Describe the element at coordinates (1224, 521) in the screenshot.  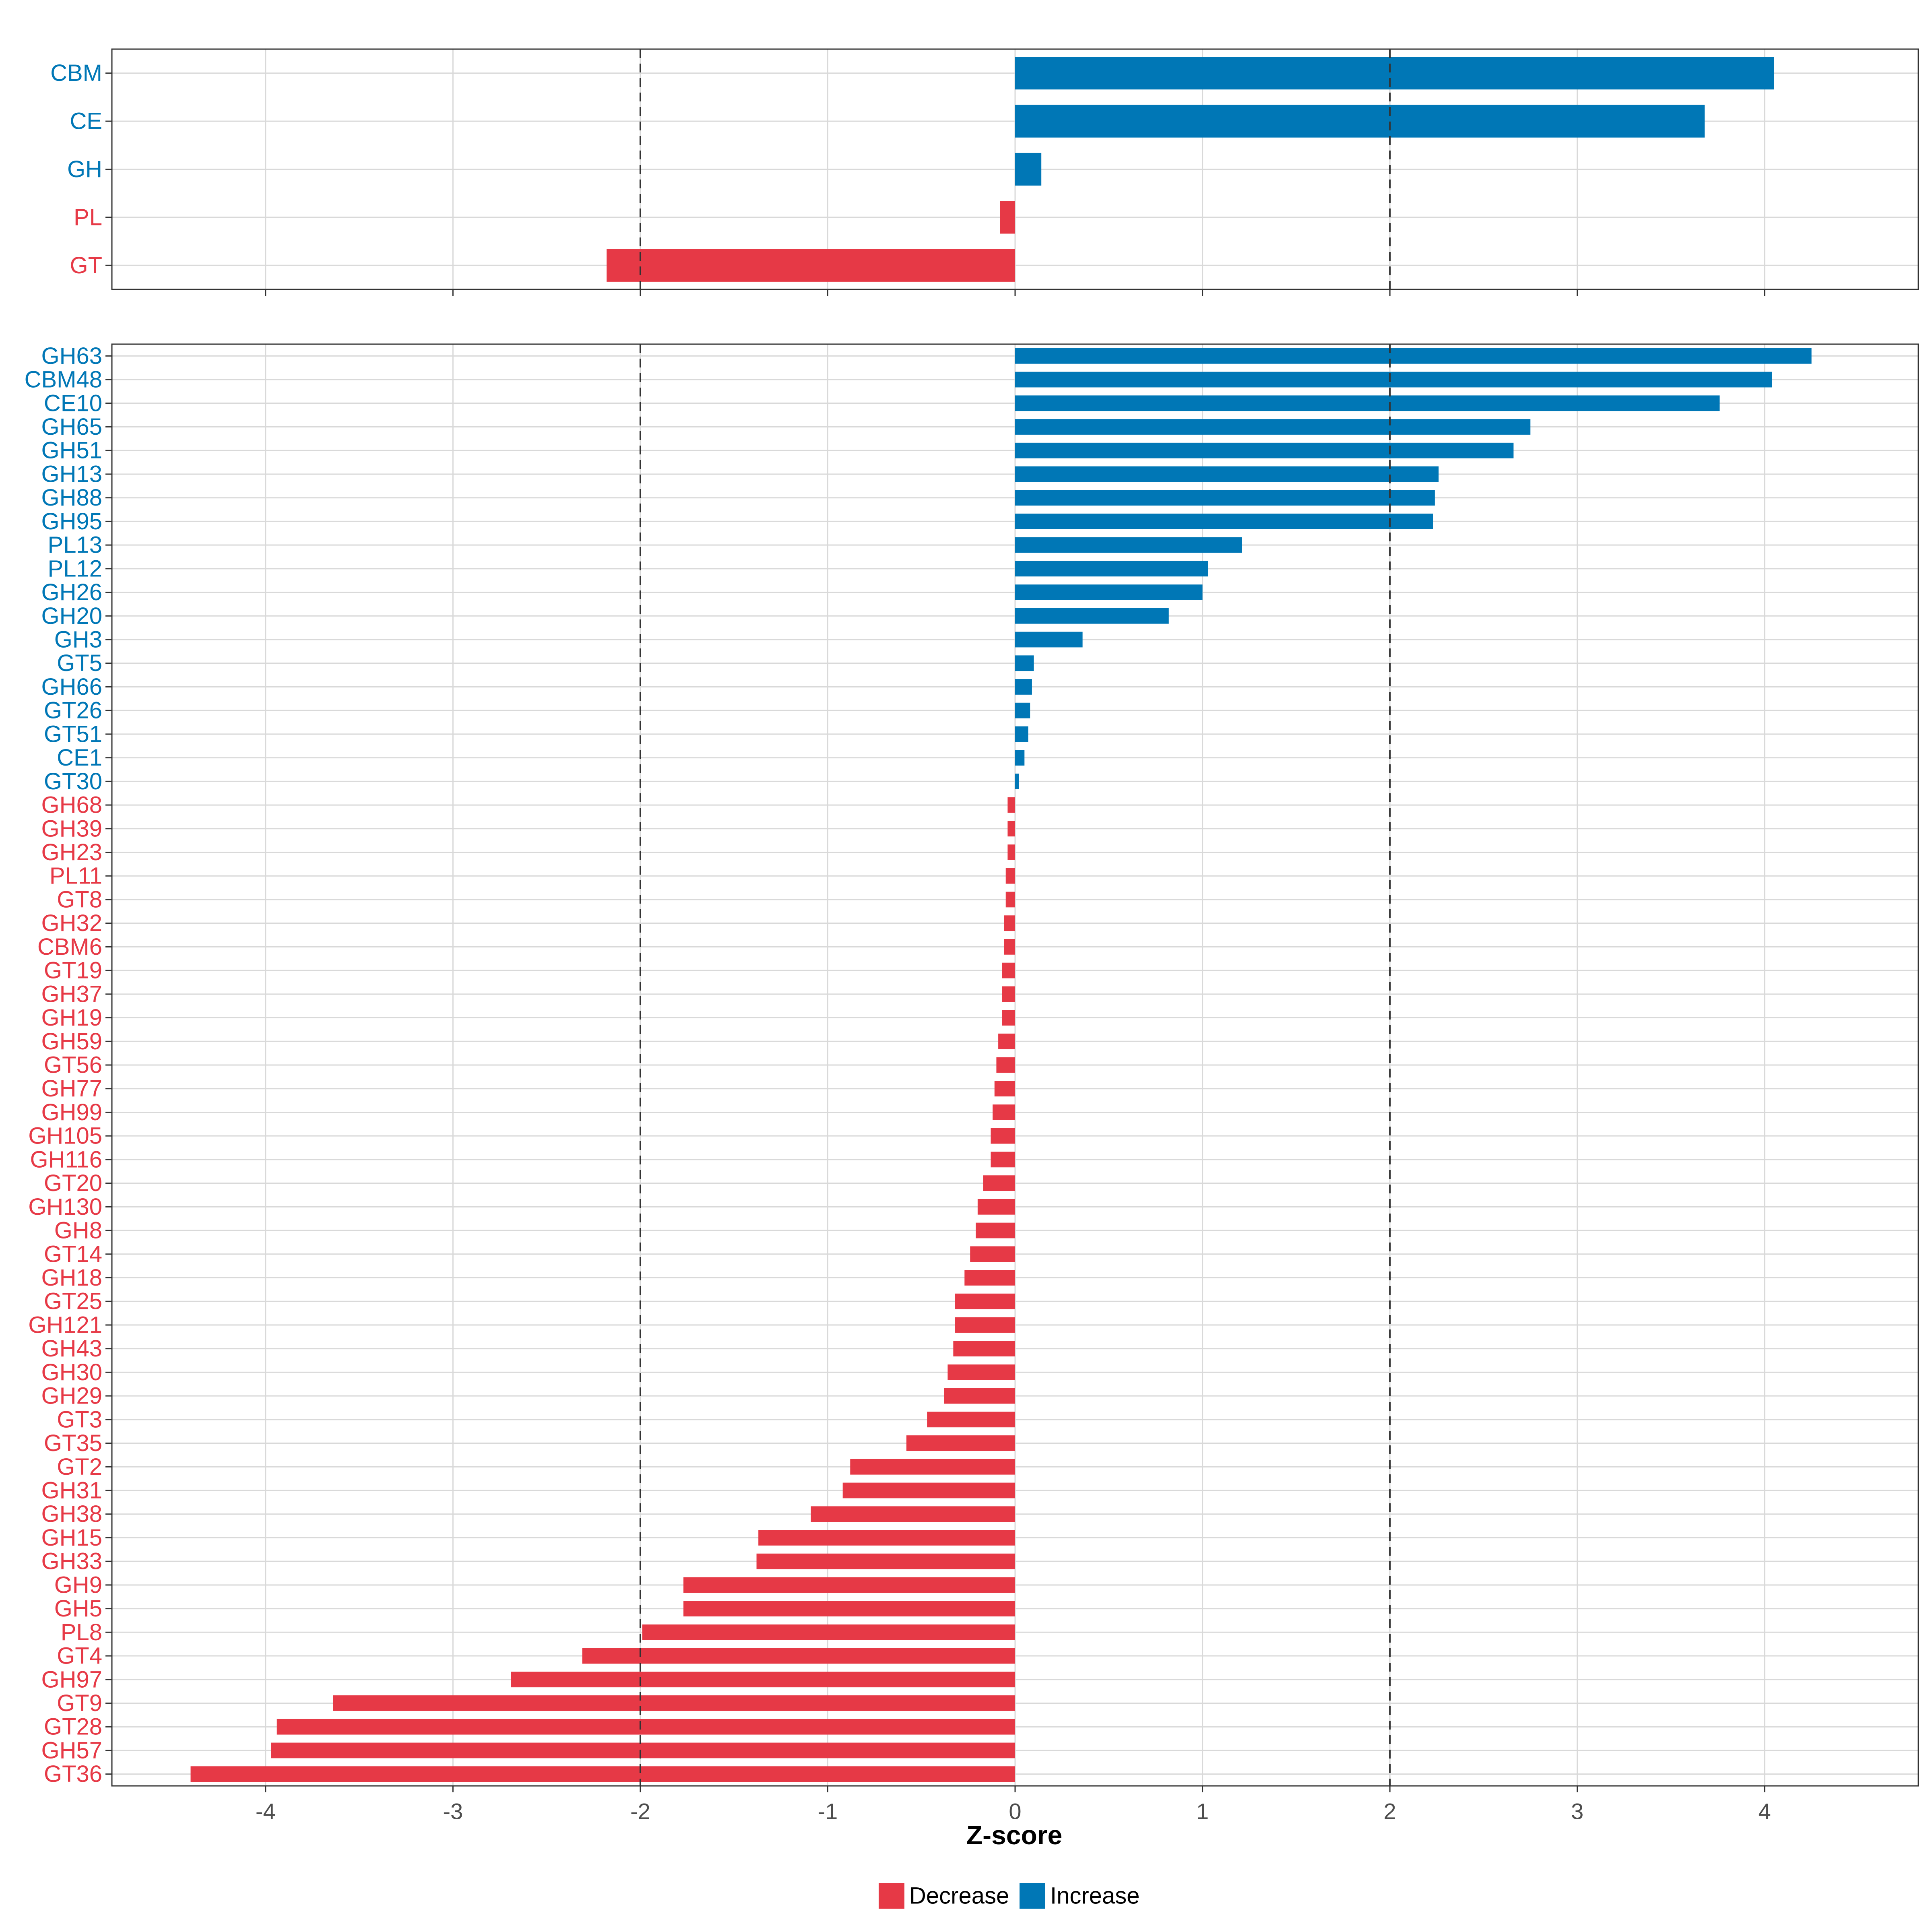
I see `bottom-bar-gh95` at that location.